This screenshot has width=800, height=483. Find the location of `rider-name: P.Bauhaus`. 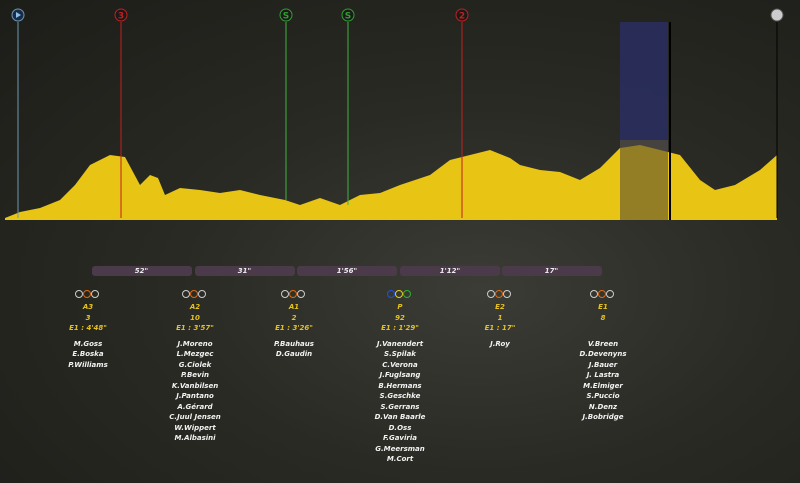

rider-name: P.Bauhaus is located at coordinates (294, 343).